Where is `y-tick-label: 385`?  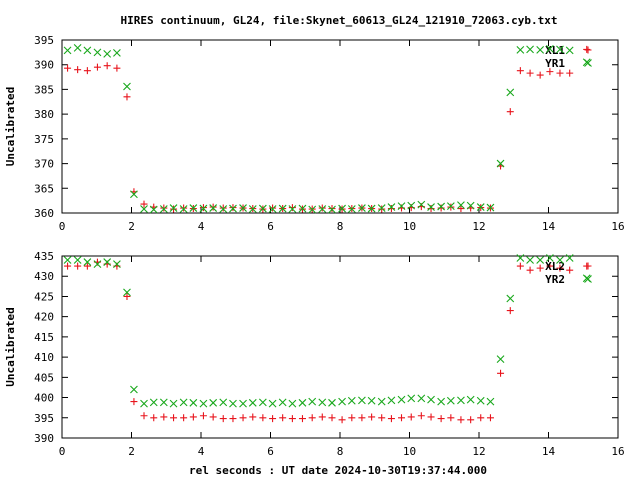 y-tick-label: 385 is located at coordinates (44, 89).